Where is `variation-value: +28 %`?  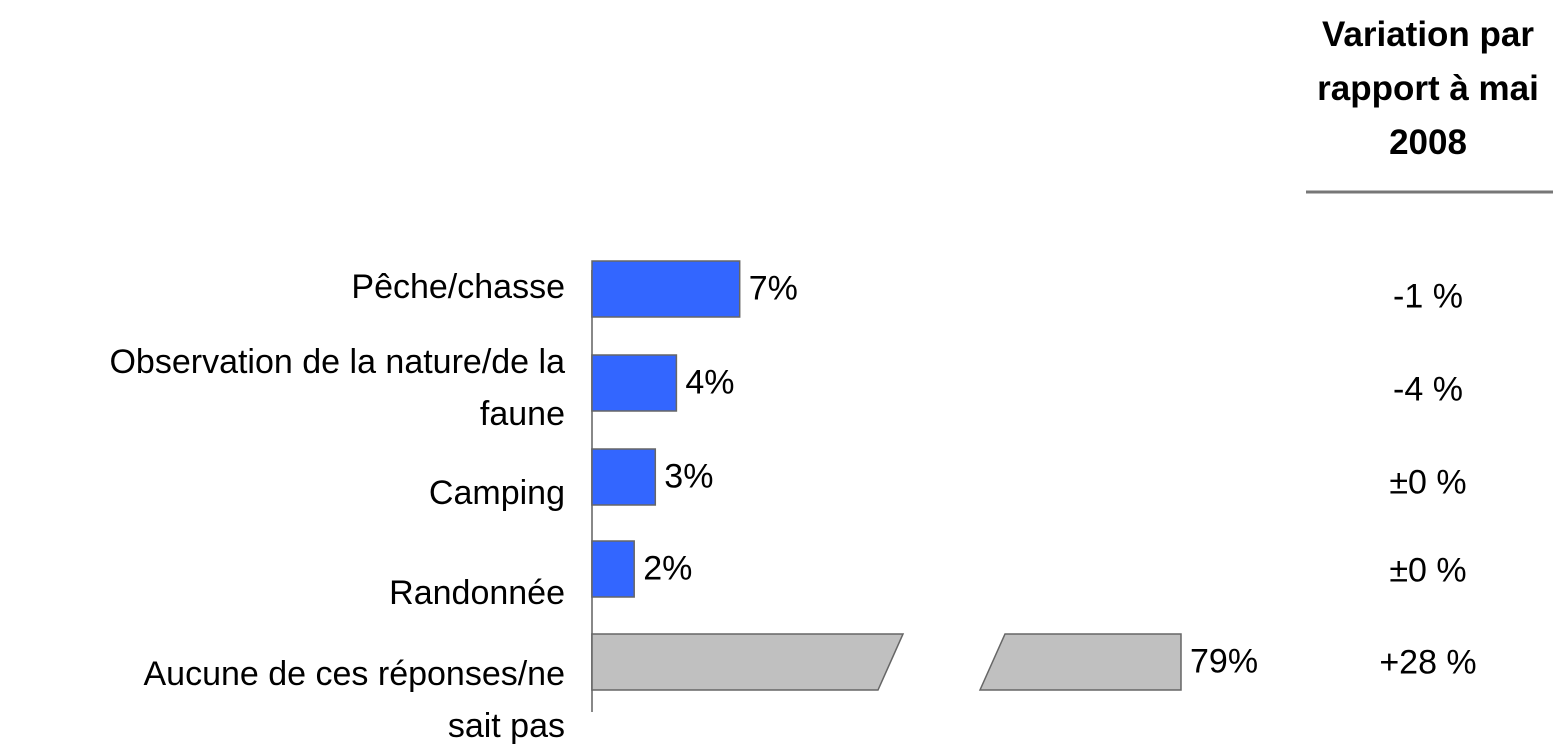 variation-value: +28 % is located at coordinates (1428, 662).